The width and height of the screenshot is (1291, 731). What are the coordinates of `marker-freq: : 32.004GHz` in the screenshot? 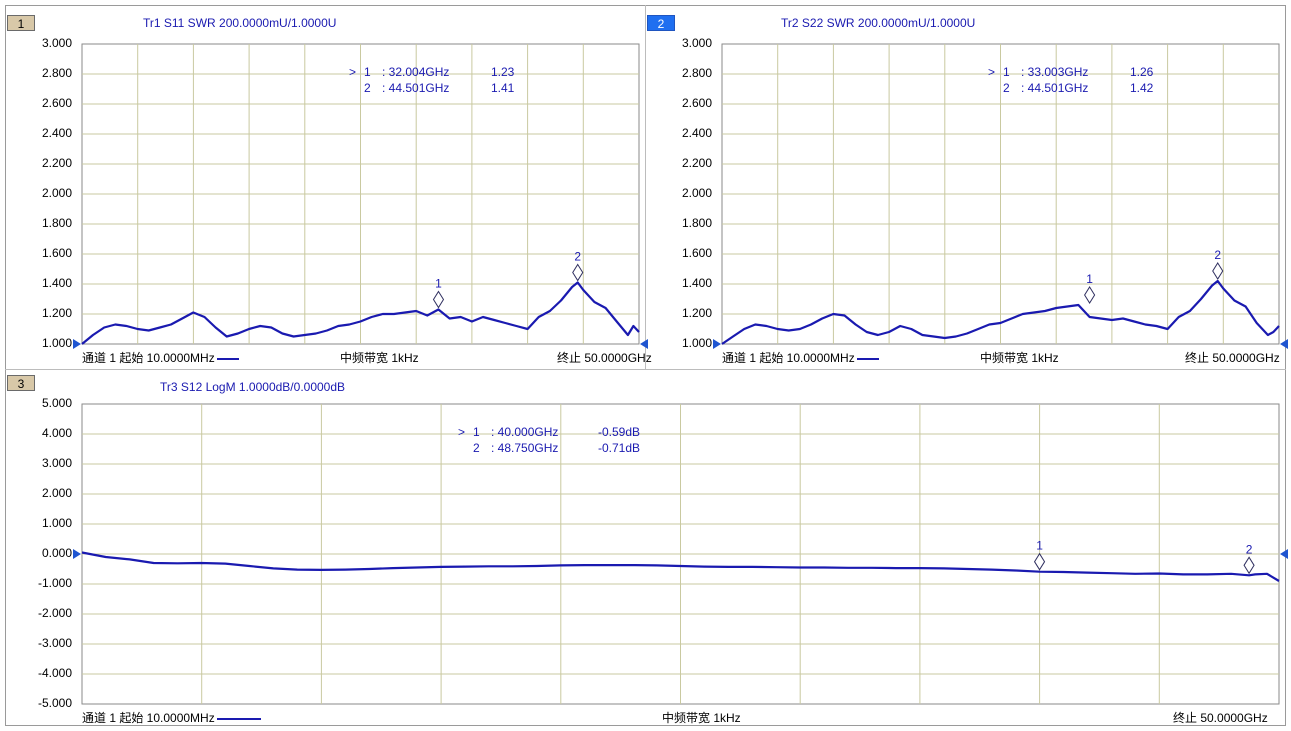 It's located at (416, 72).